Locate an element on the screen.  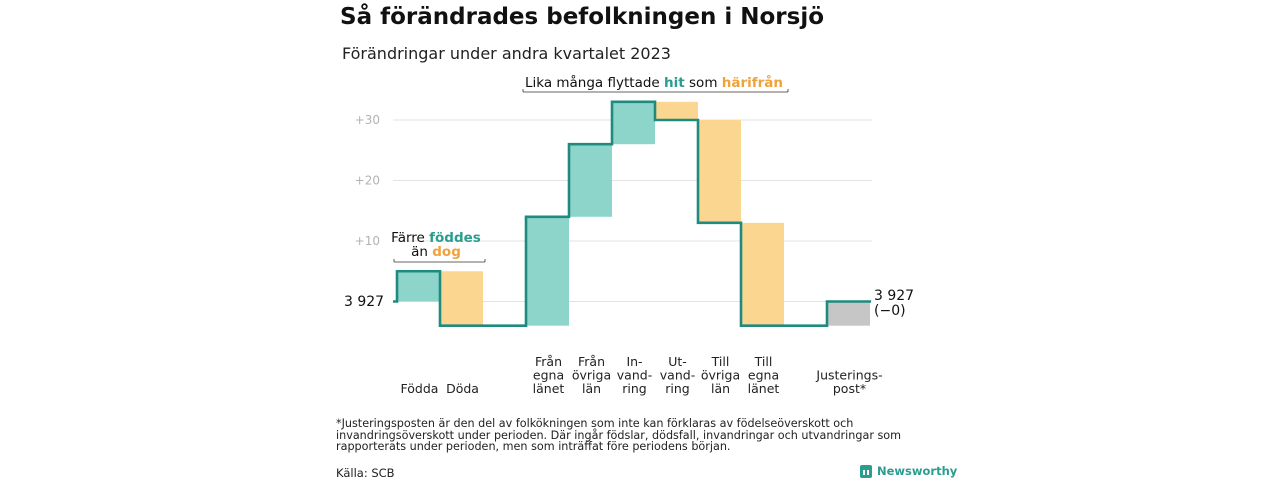
category-label: Ut- is located at coordinates (677, 361).